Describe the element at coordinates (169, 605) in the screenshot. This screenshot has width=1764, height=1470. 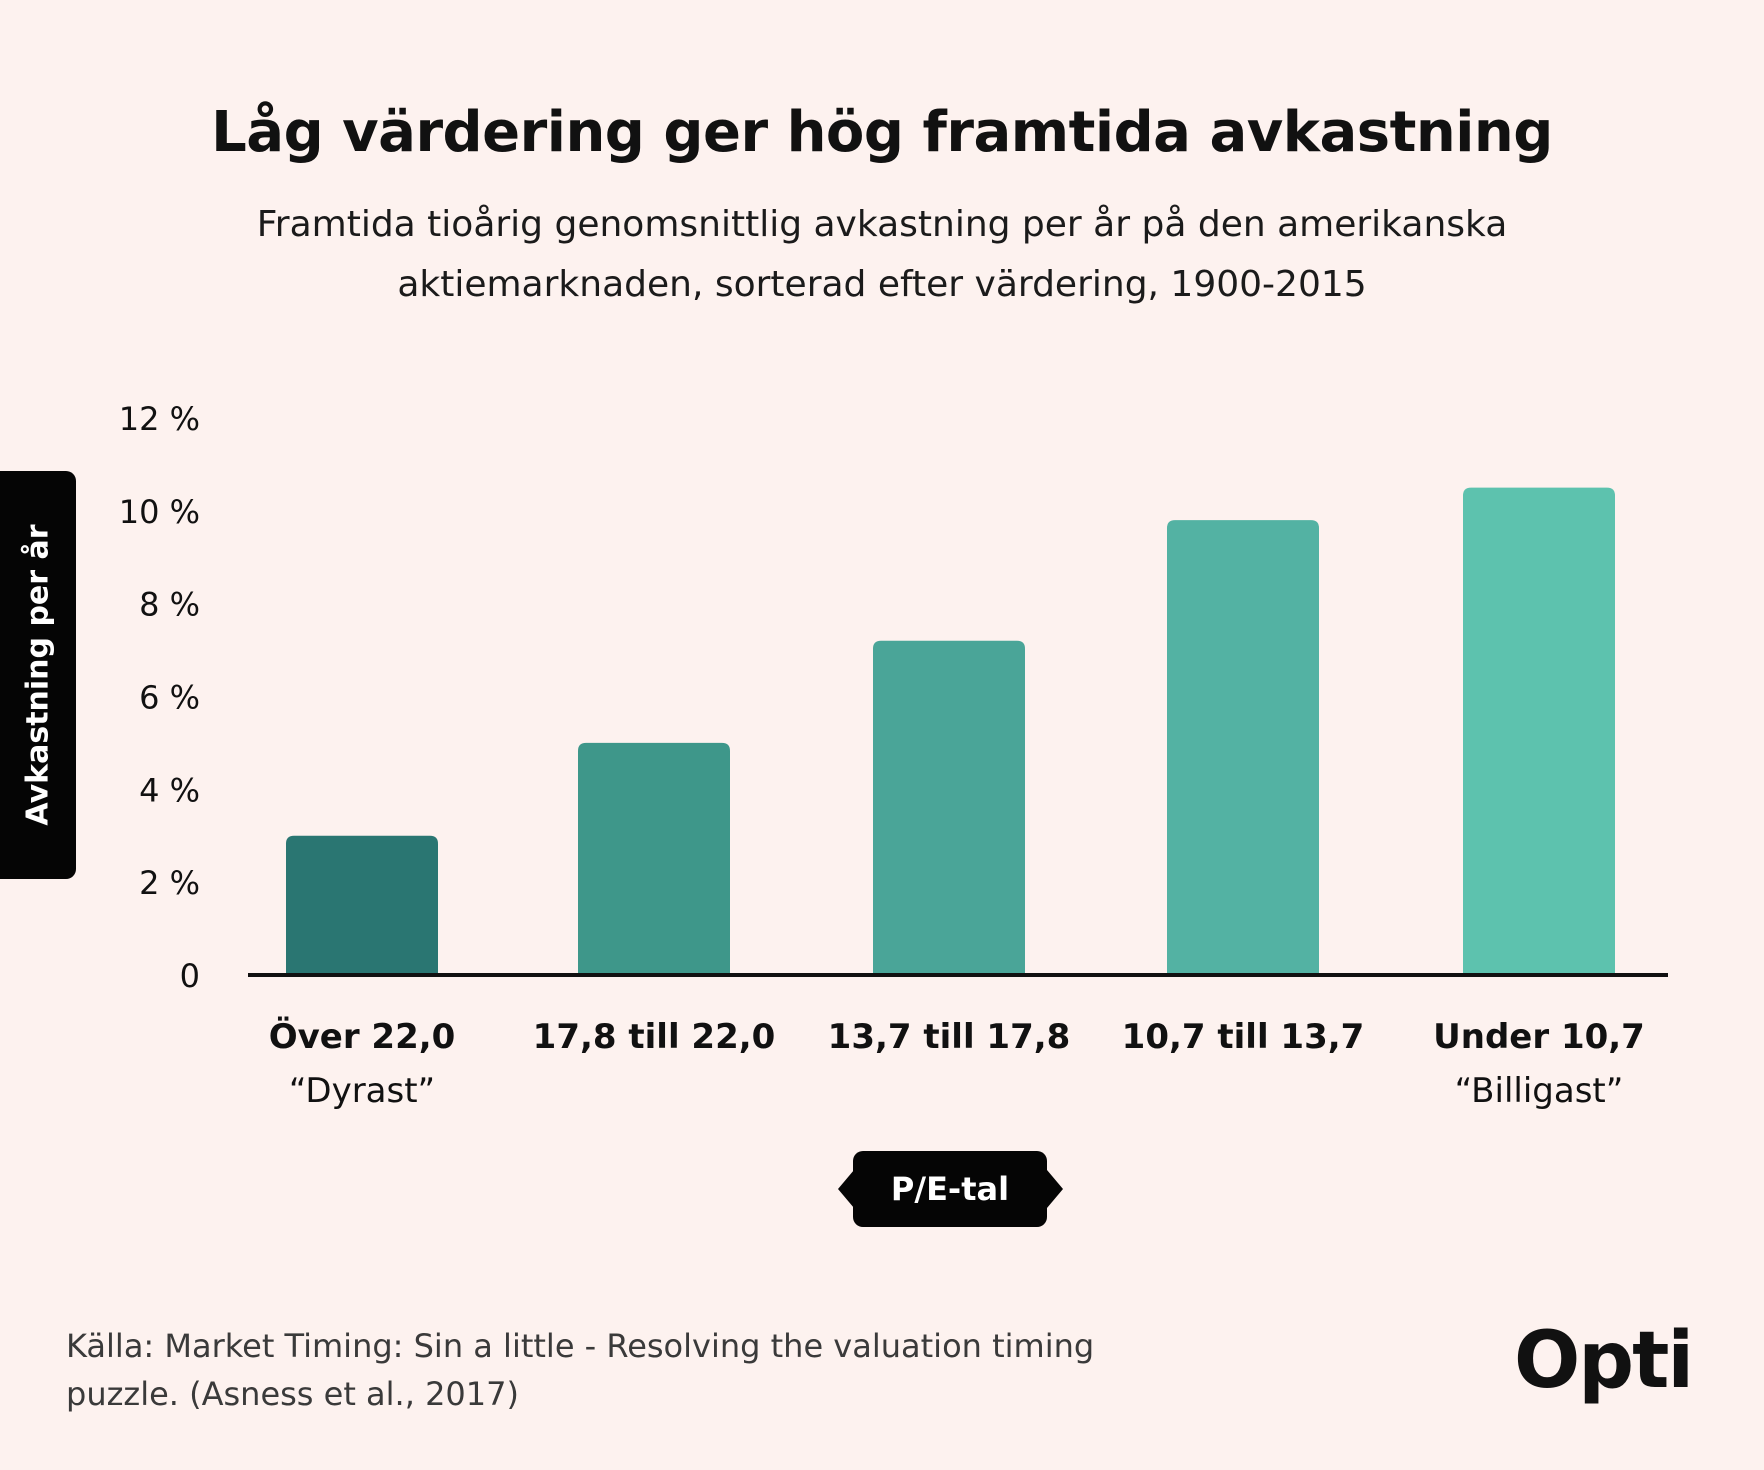
I see `y-tick-label: 8 %` at that location.